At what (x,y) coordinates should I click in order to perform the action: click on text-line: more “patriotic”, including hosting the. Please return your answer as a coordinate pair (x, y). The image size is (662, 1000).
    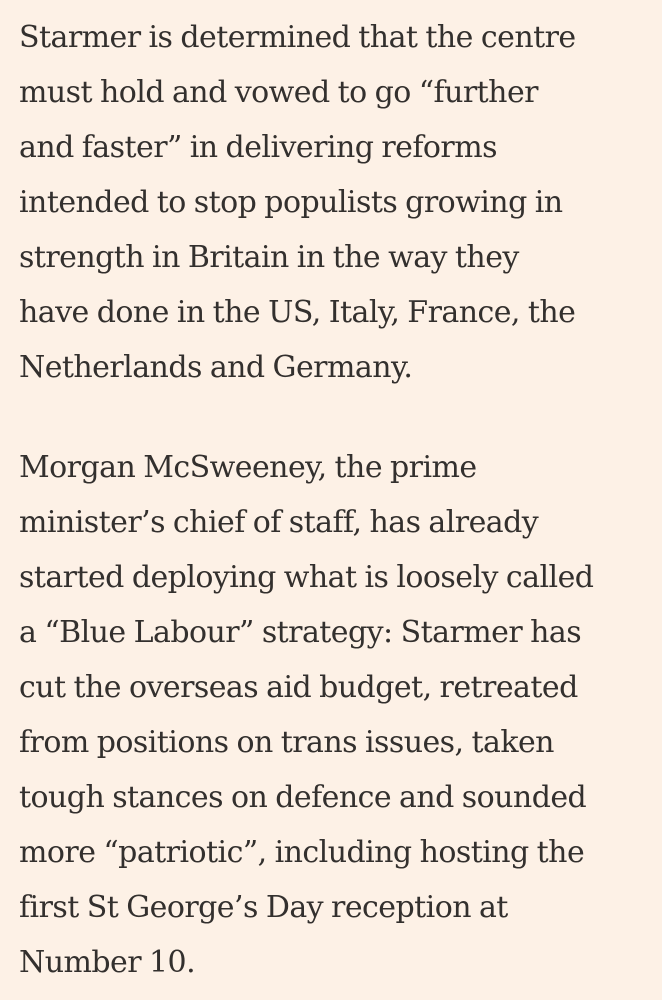
    Looking at the image, I should click on (302, 852).